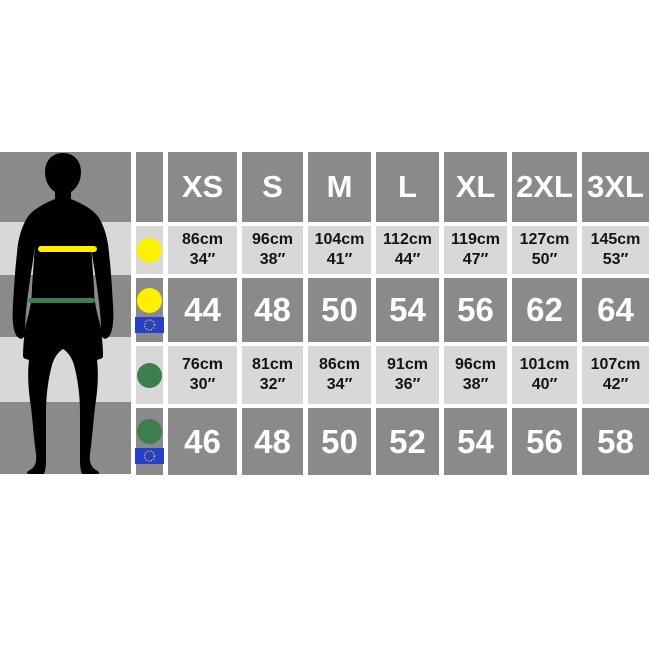 The image size is (650, 650). Describe the element at coordinates (475, 250) in the screenshot. I see `measurement-cell: 119cm 47″` at that location.